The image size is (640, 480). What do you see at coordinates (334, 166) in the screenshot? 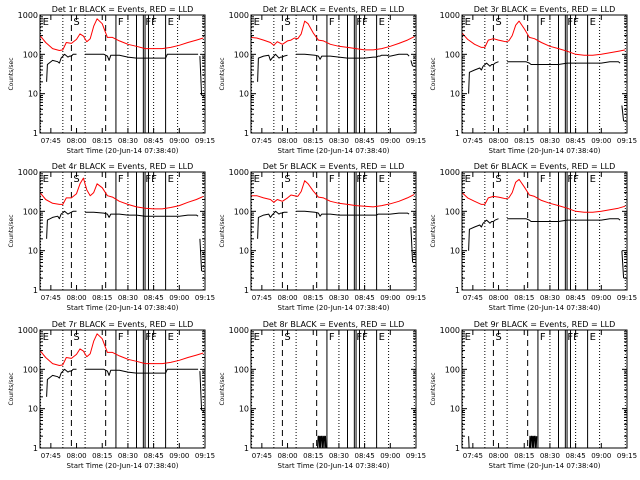
I see `panel-title: Det 5r BLACK = Events, RED = LLD` at bounding box center [334, 166].